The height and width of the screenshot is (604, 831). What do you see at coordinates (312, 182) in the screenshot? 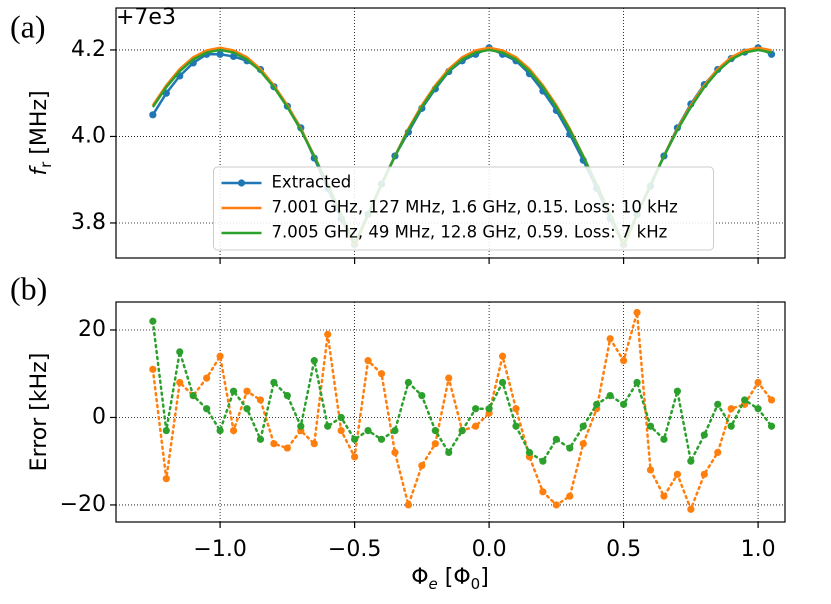
I see `legend-label: Extracted` at bounding box center [312, 182].